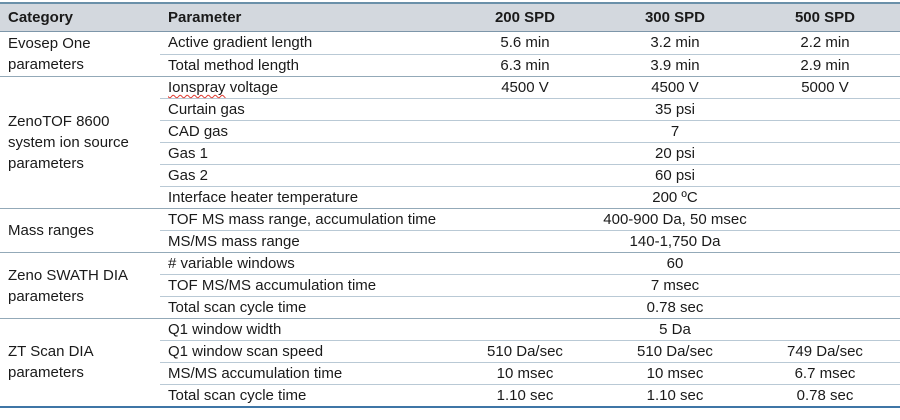 The width and height of the screenshot is (900, 420). Describe the element at coordinates (525, 42) in the screenshot. I see `value-cell-200spd: 5.6 min` at that location.